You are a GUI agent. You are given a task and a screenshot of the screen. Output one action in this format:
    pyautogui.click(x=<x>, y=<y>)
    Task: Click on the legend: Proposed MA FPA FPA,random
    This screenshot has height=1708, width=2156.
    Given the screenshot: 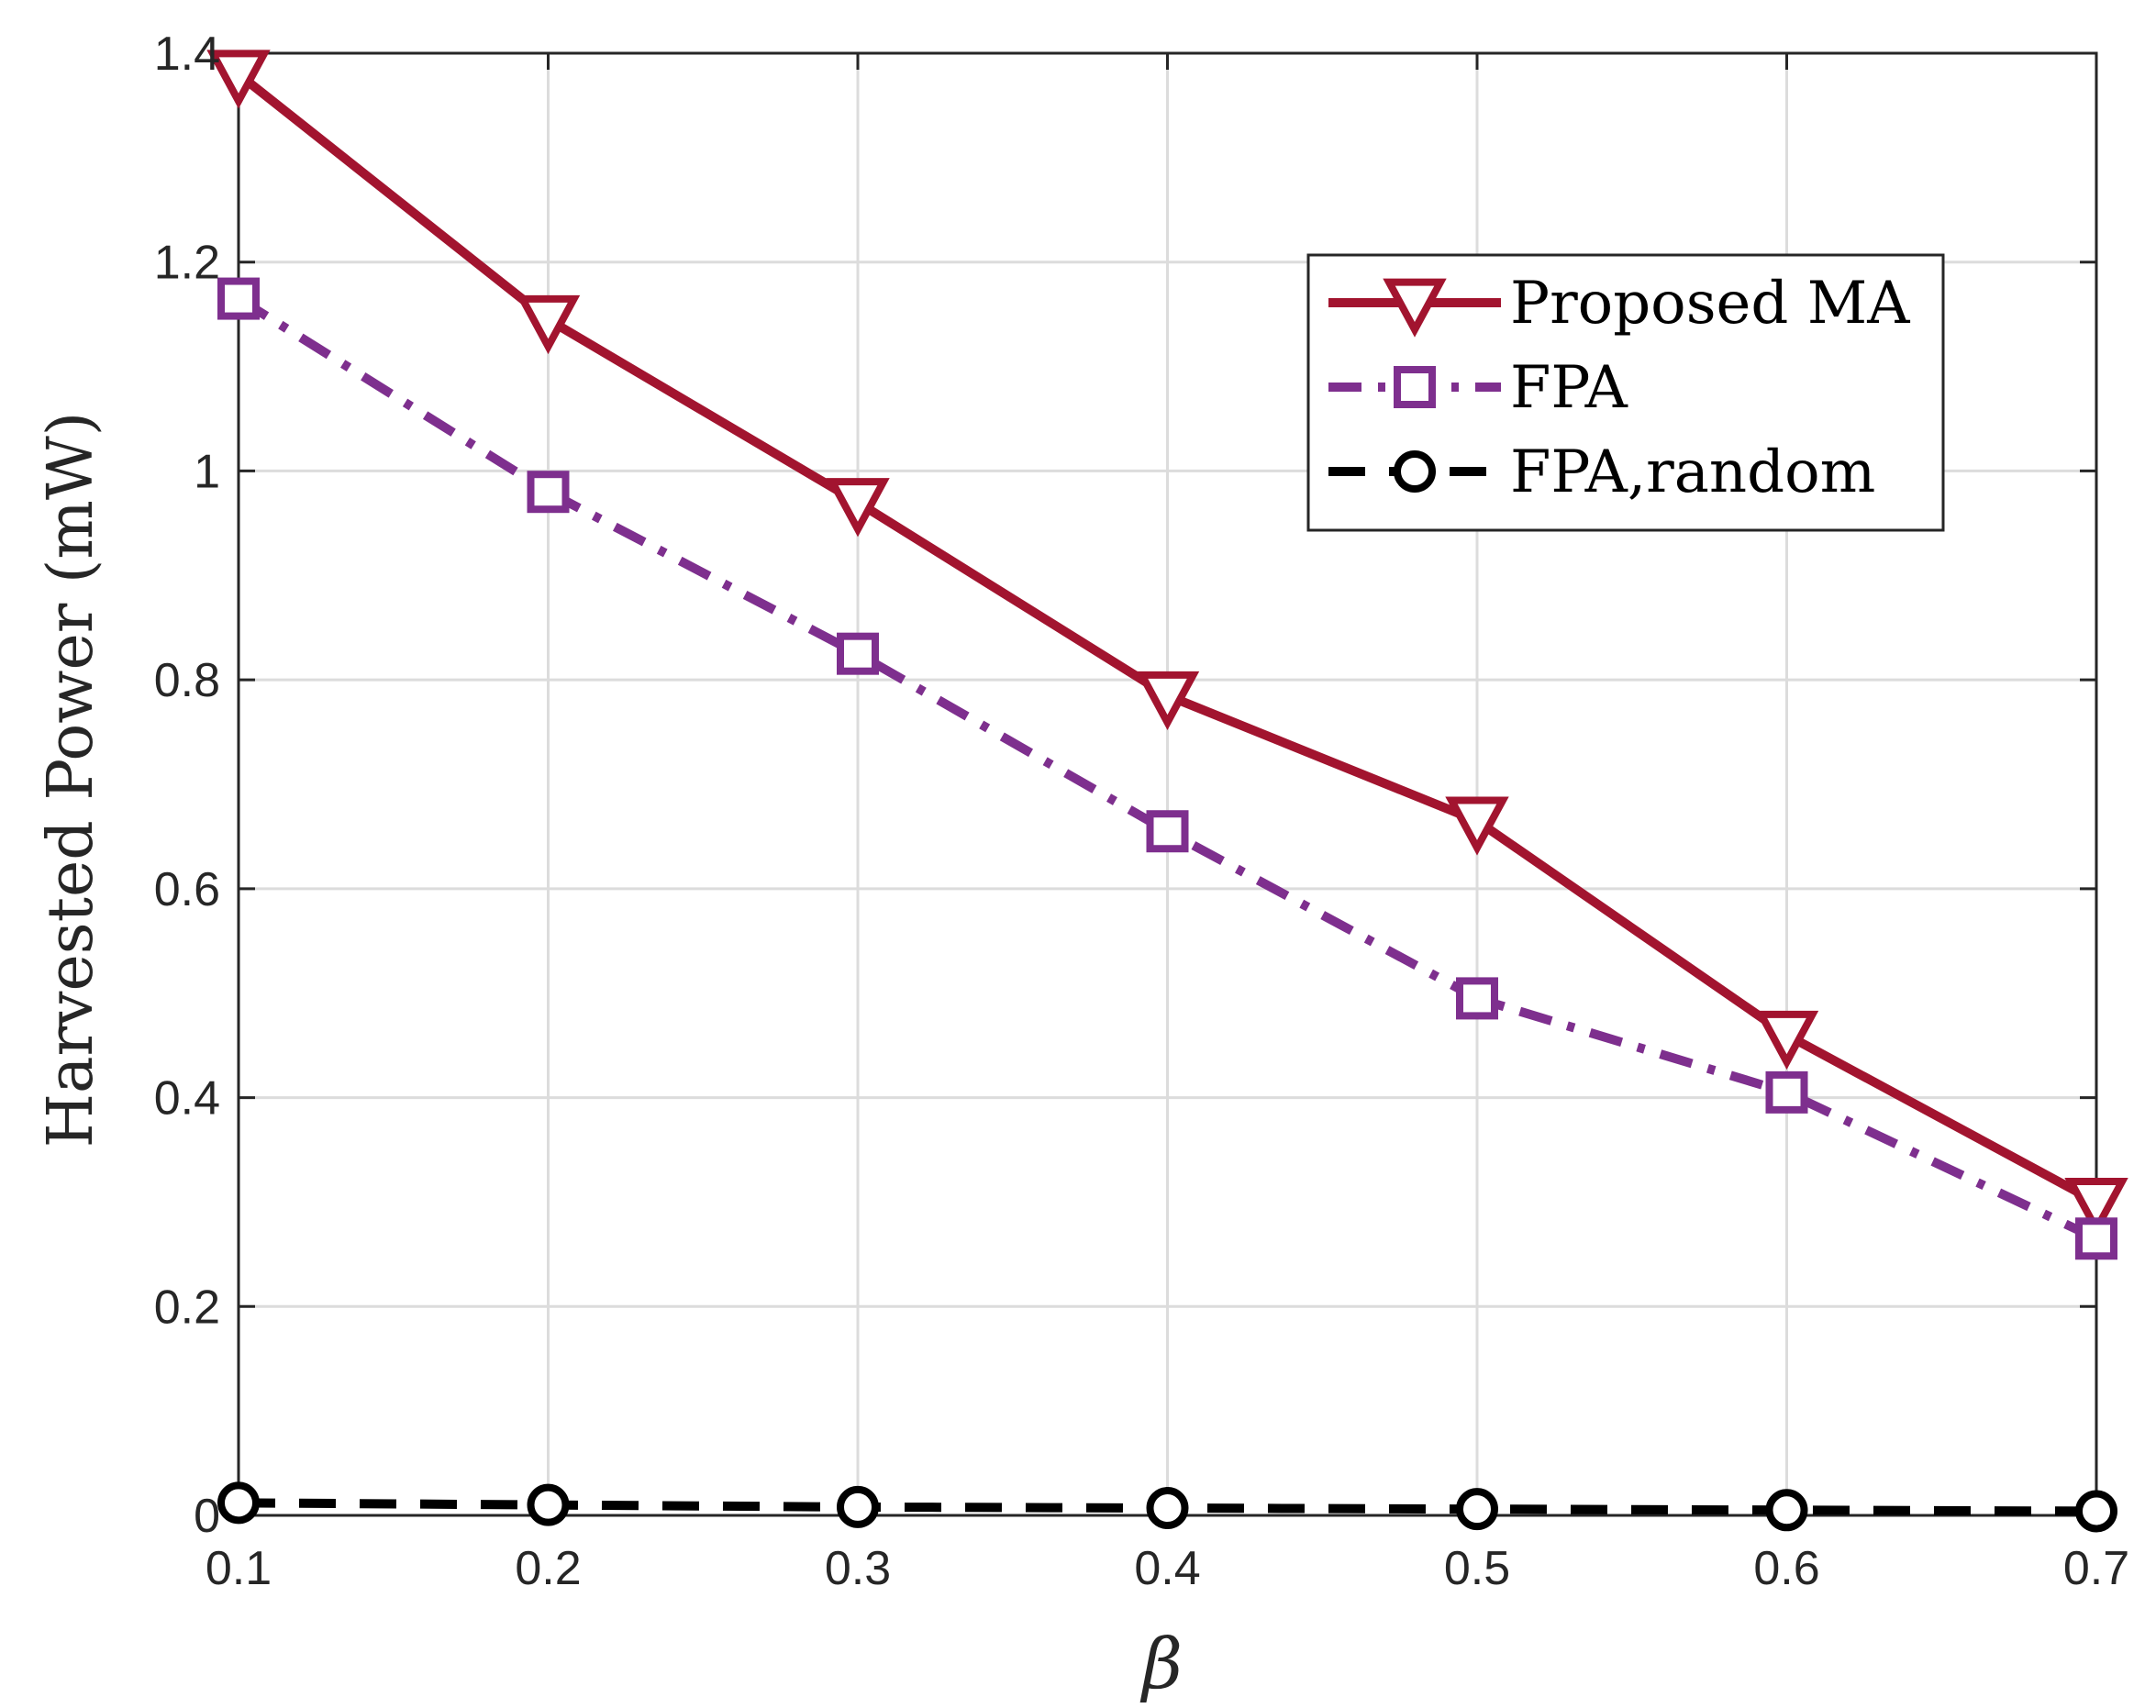 What is the action you would take?
    pyautogui.click(x=1625, y=392)
    